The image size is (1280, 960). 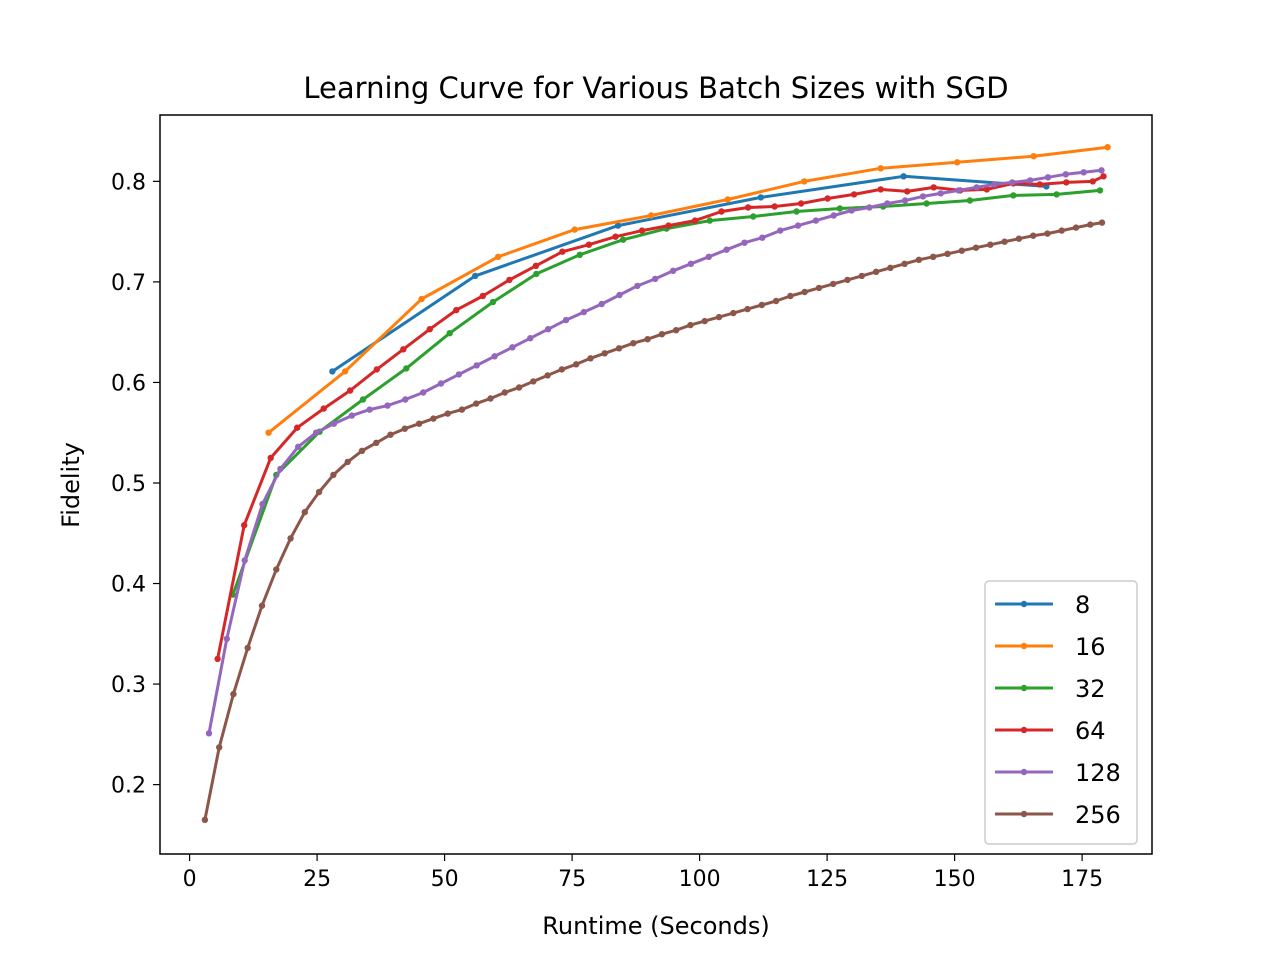 I want to click on x-tick-label: 175, so click(x=1082, y=879).